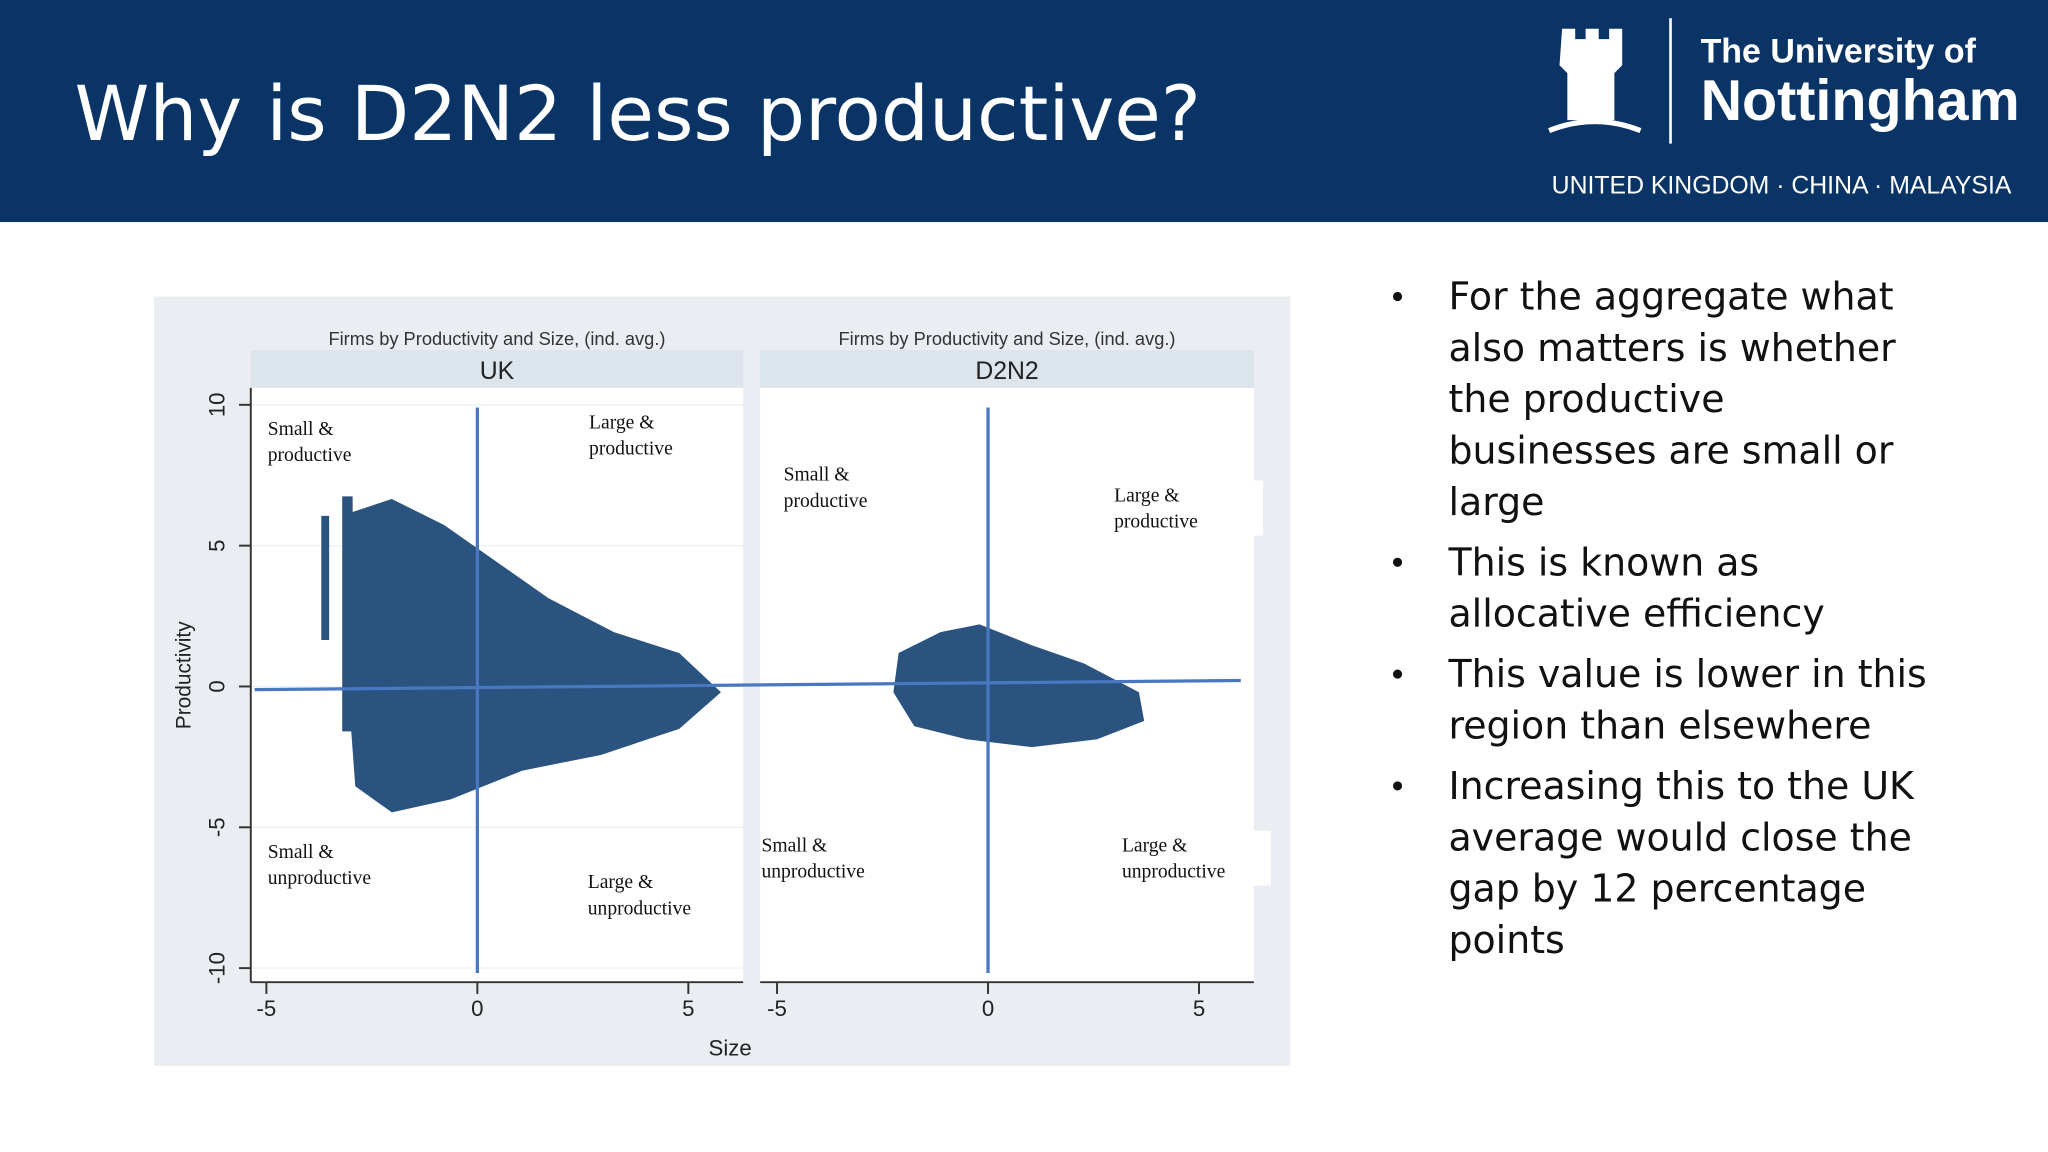 This screenshot has height=1152, width=2048. I want to click on y-tick-label: 0, so click(217, 686).